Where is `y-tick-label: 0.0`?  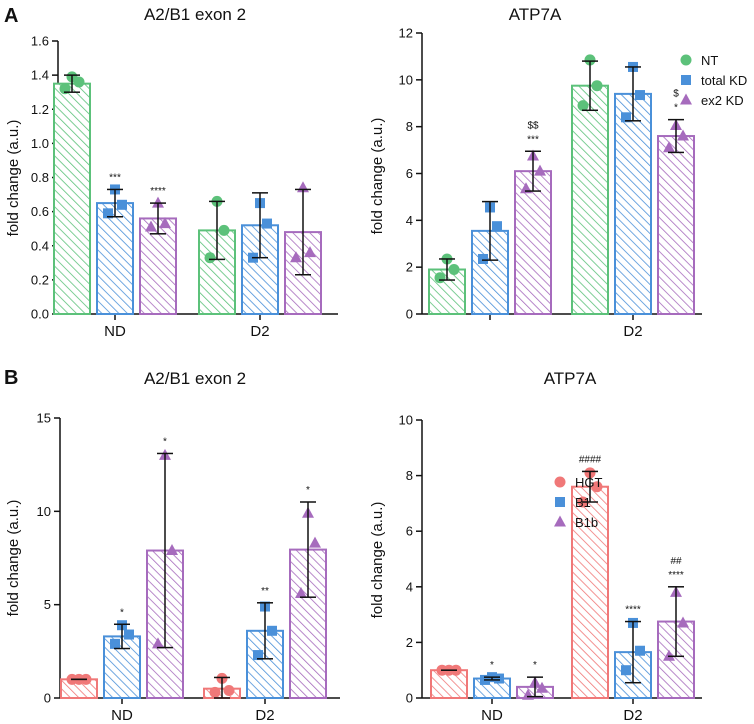 y-tick-label: 0.0 is located at coordinates (40, 314).